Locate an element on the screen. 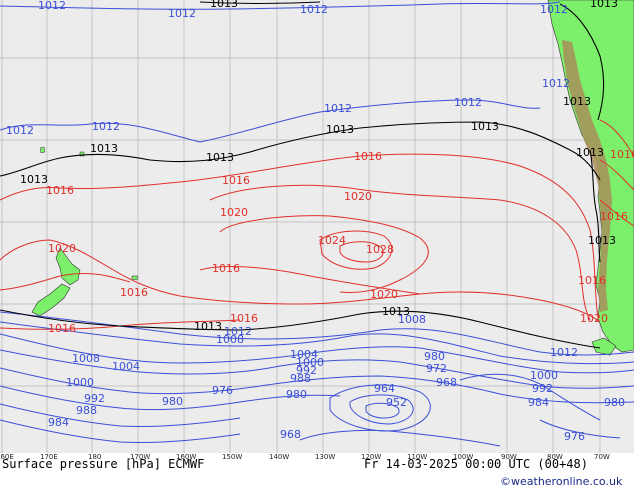 This screenshot has height=490, width=634. longitude-tick: 170W is located at coordinates (140, 457).